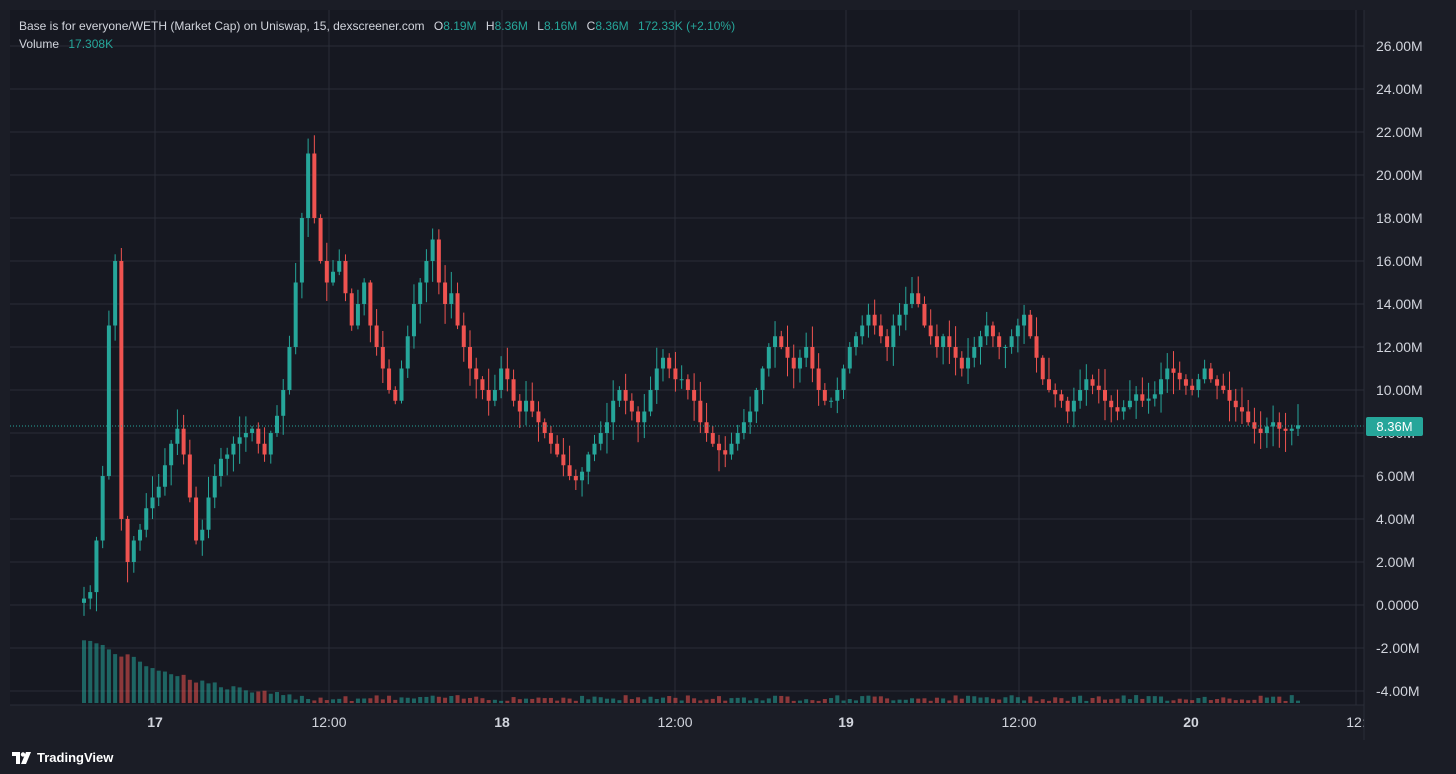 The height and width of the screenshot is (774, 1456). Describe the element at coordinates (62, 757) in the screenshot. I see `tradingview-logo: TradingView` at that location.